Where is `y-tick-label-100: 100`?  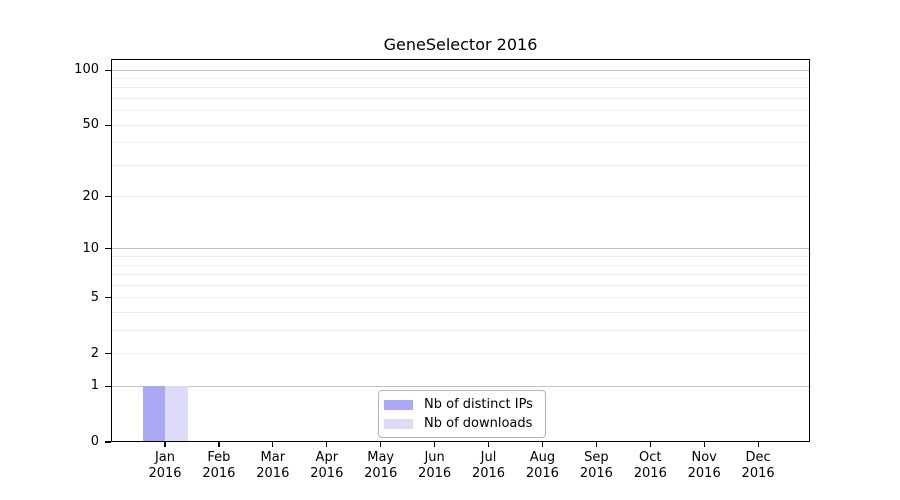
y-tick-label-100: 100 is located at coordinates (86, 70).